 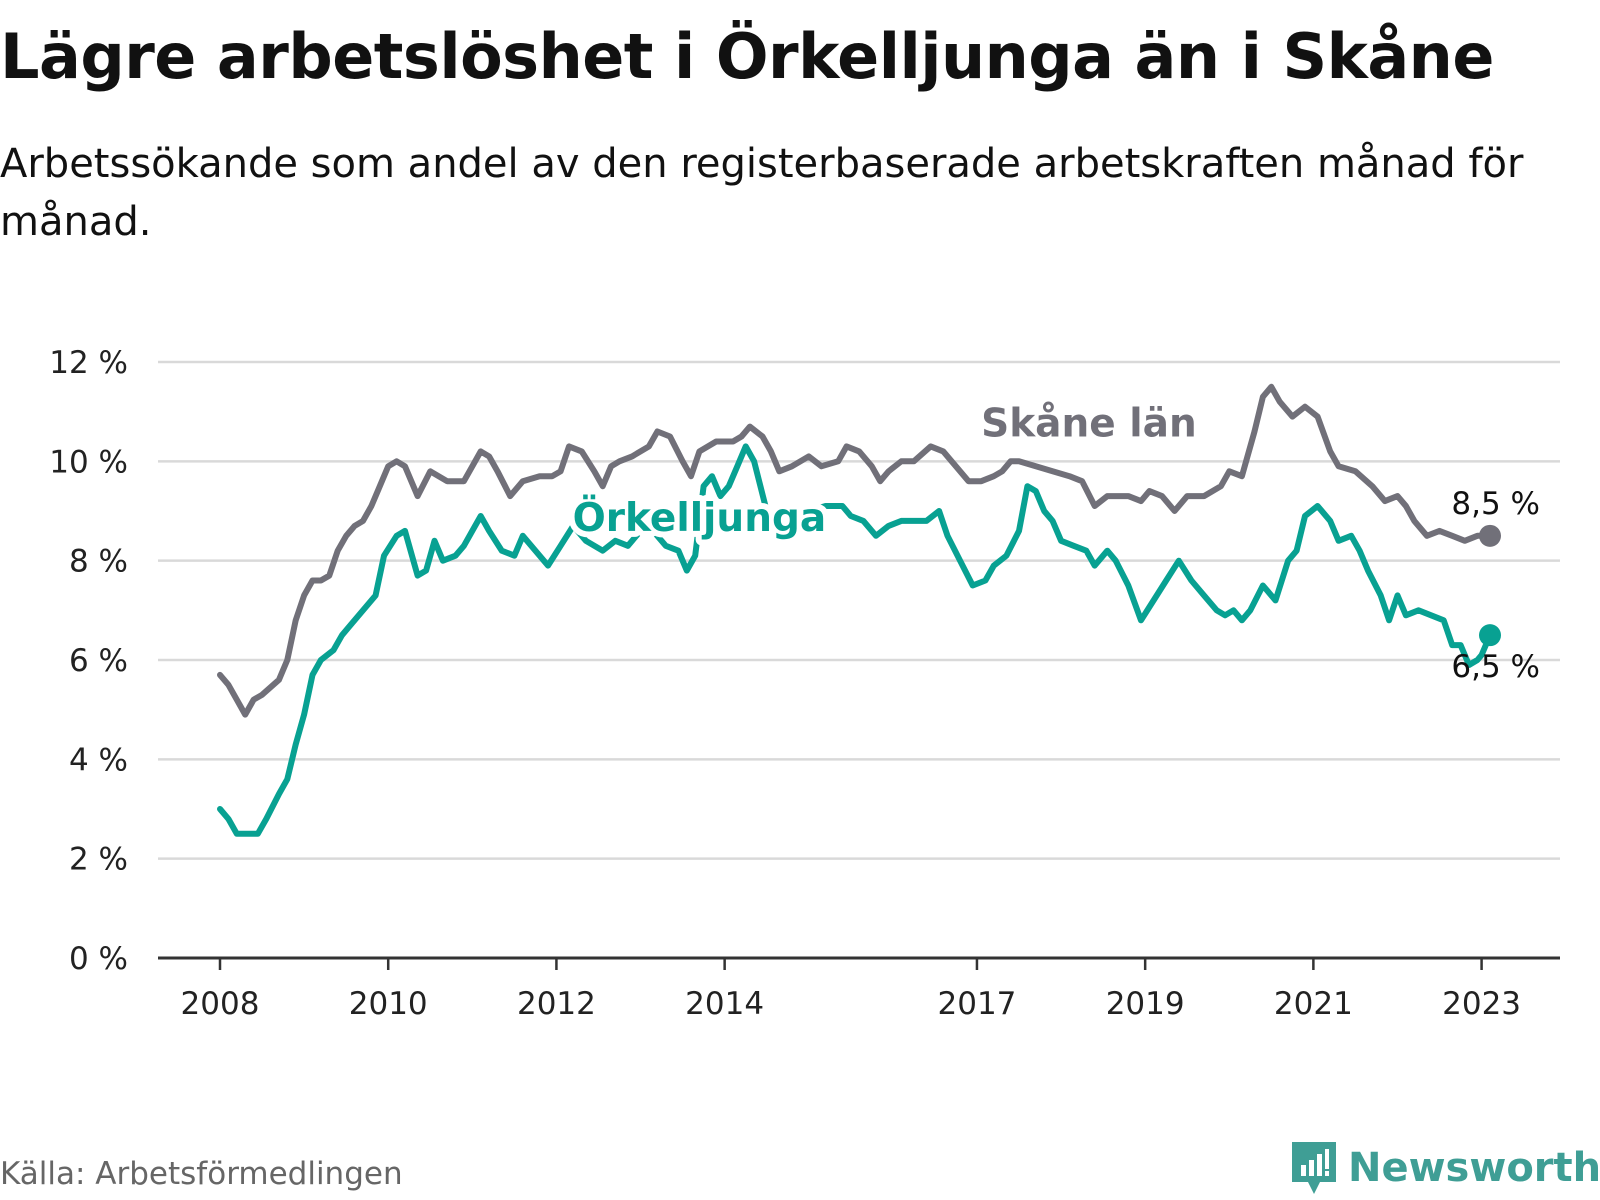 I want to click on x-tick-label: 2010, so click(x=388, y=1004).